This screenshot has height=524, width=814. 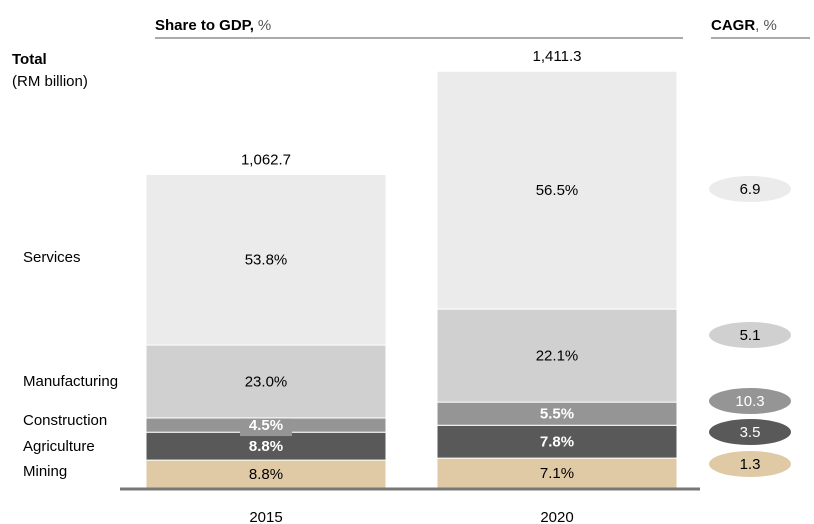 I want to click on value-label: 23.0%, so click(x=266, y=381).